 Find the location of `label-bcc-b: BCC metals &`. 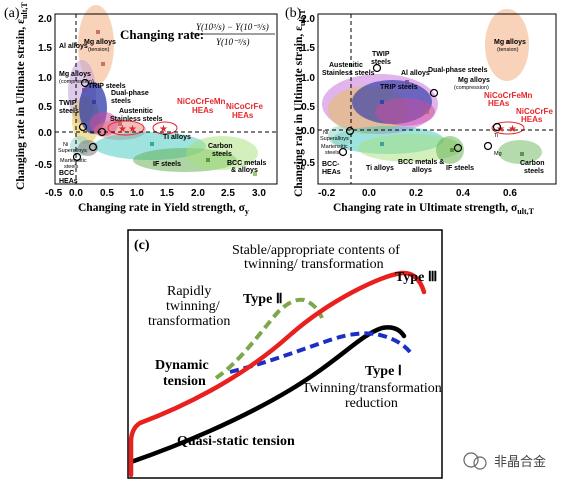

label-bcc-b: BCC metals & is located at coordinates (421, 162).